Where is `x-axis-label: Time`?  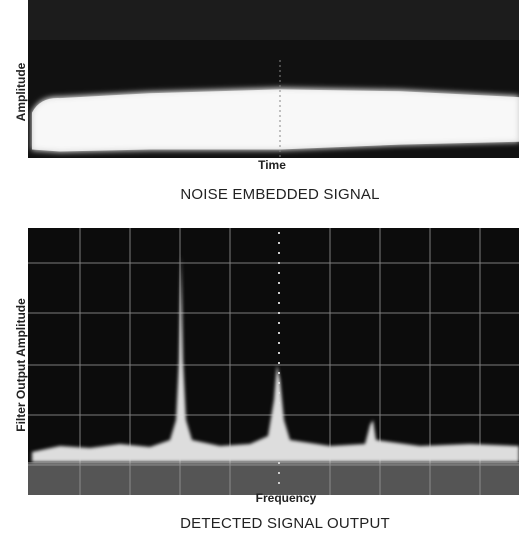 x-axis-label: Time is located at coordinates (272, 165).